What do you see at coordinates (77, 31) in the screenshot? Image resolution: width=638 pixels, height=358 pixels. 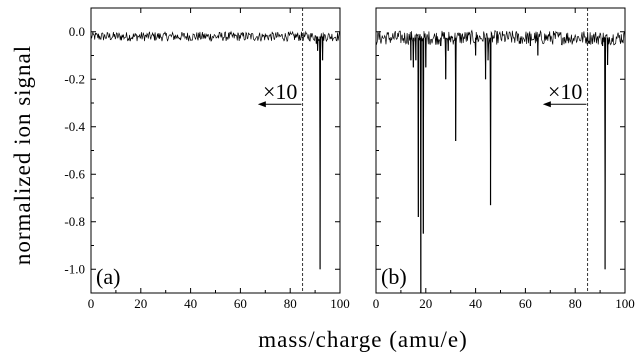 I see `y-tick-label: 0.0` at bounding box center [77, 31].